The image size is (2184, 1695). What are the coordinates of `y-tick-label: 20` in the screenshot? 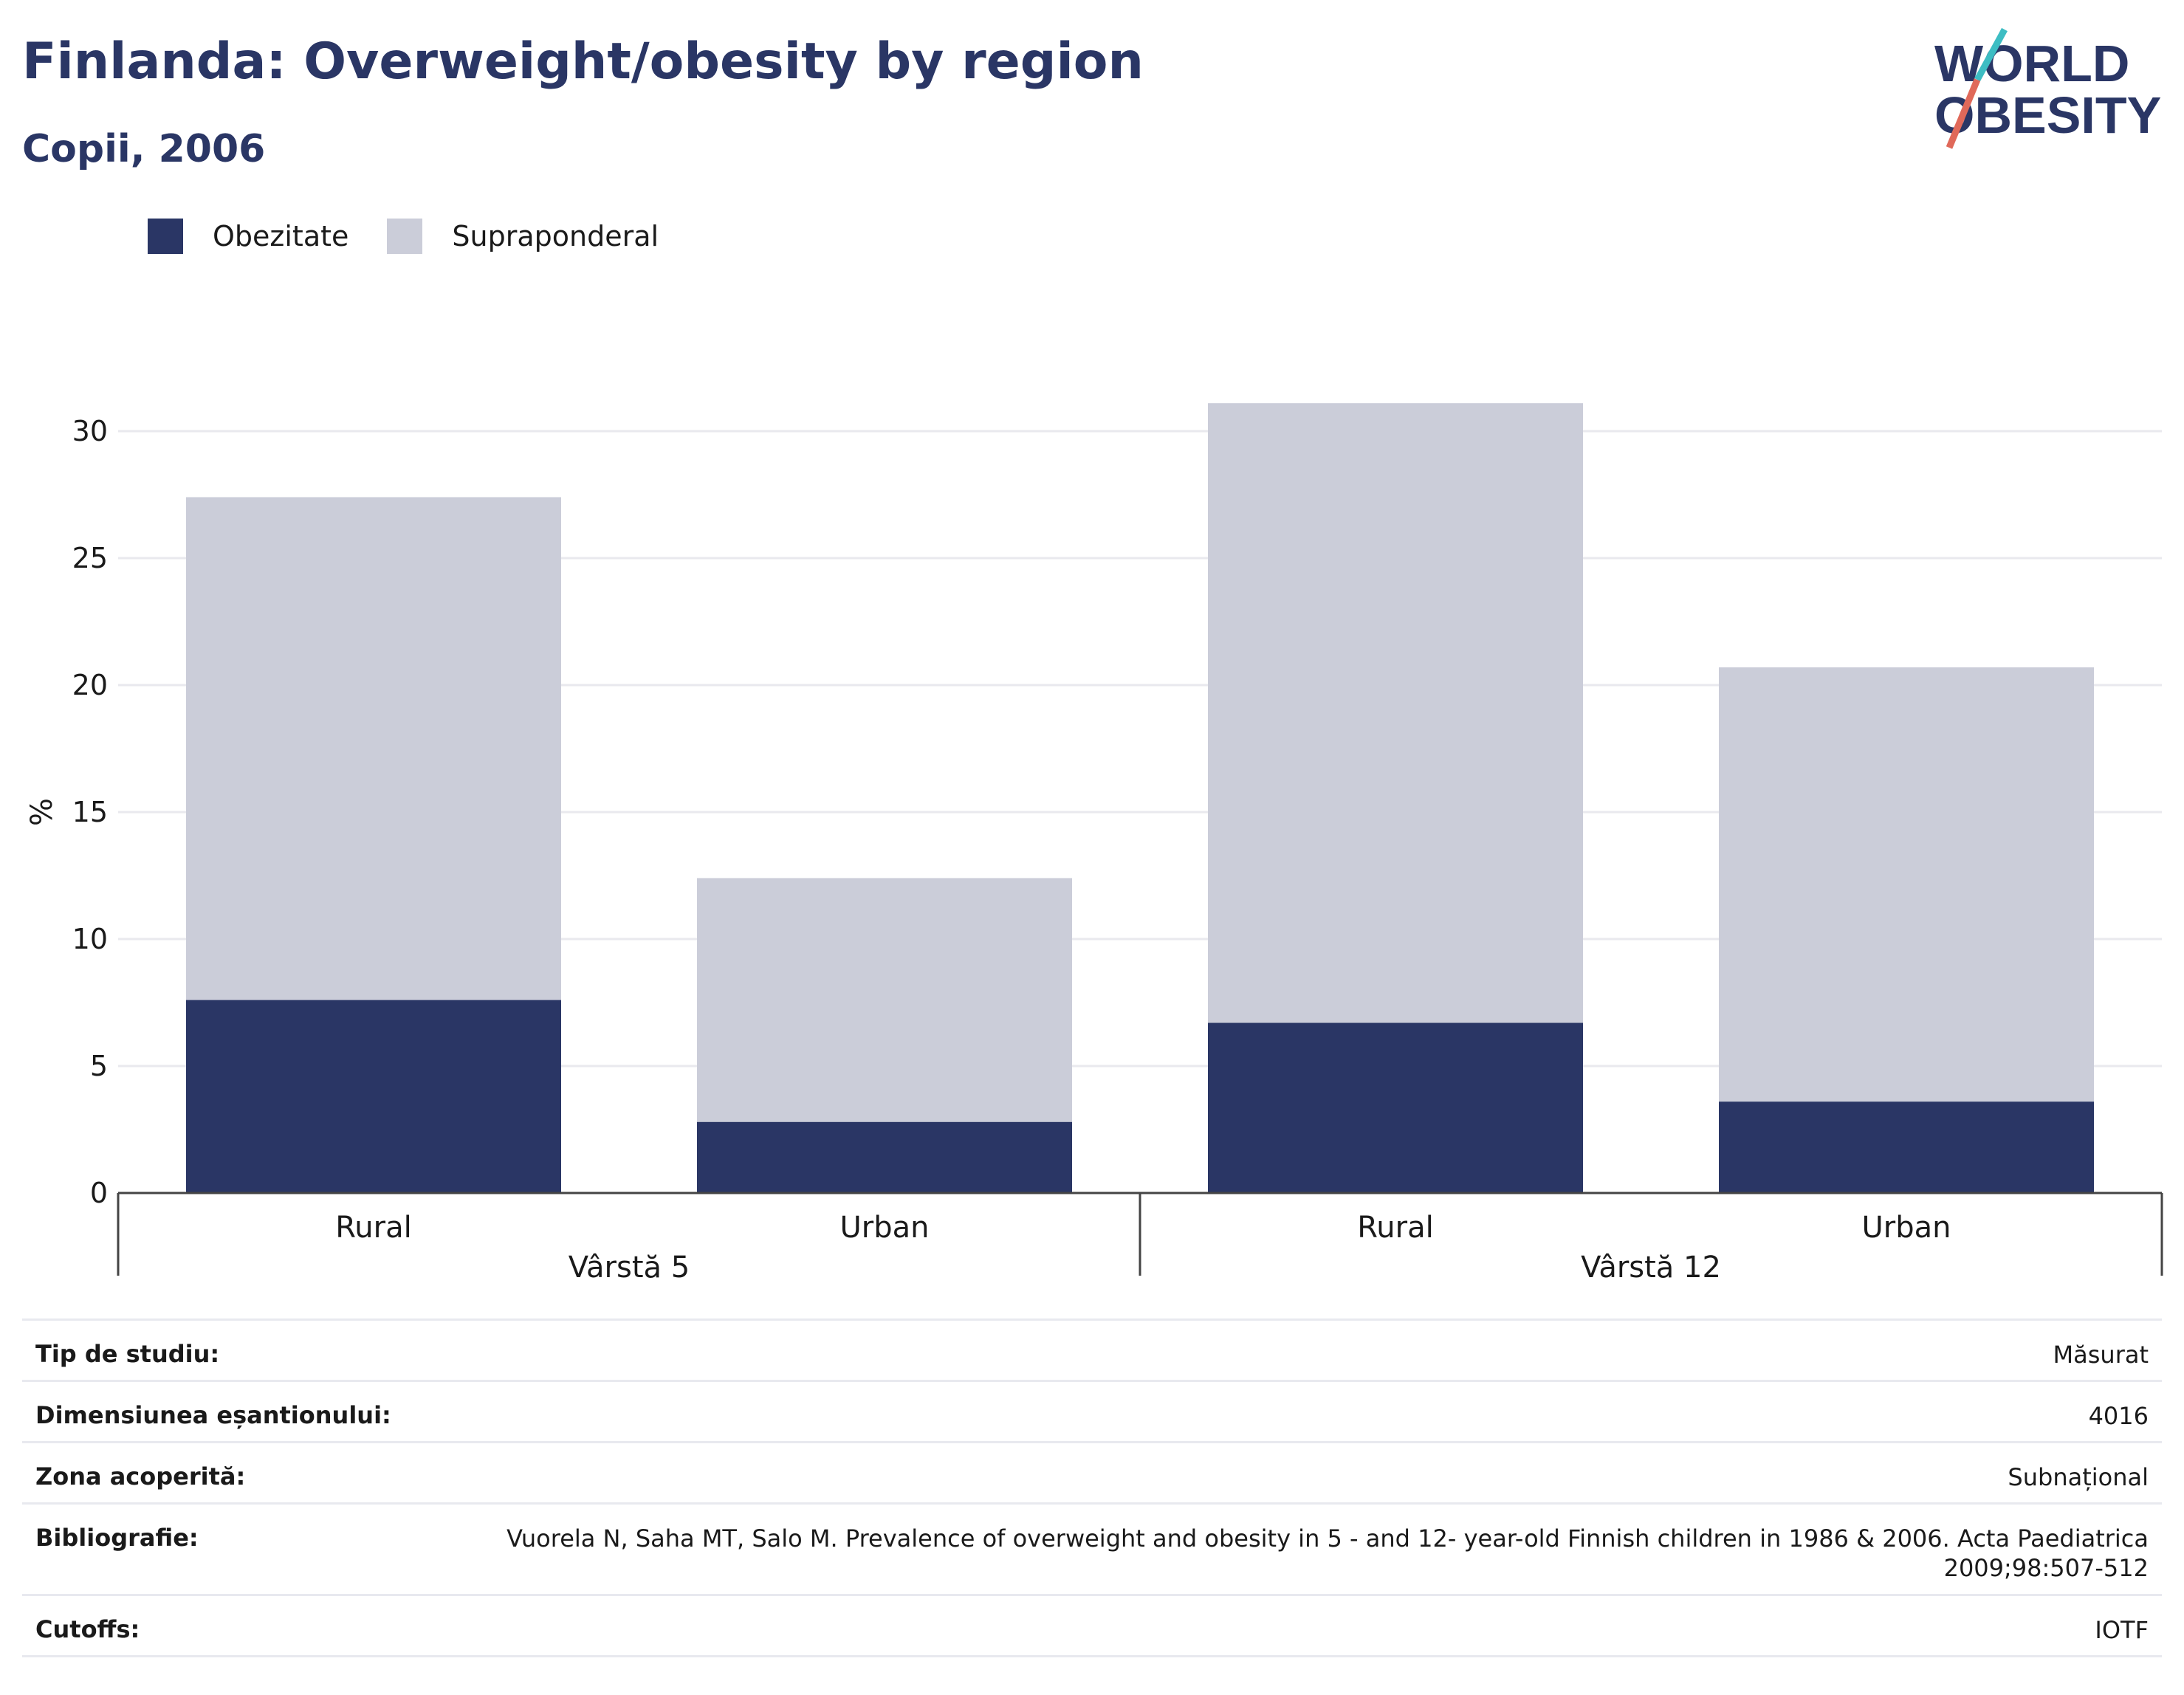 It's located at (90, 685).